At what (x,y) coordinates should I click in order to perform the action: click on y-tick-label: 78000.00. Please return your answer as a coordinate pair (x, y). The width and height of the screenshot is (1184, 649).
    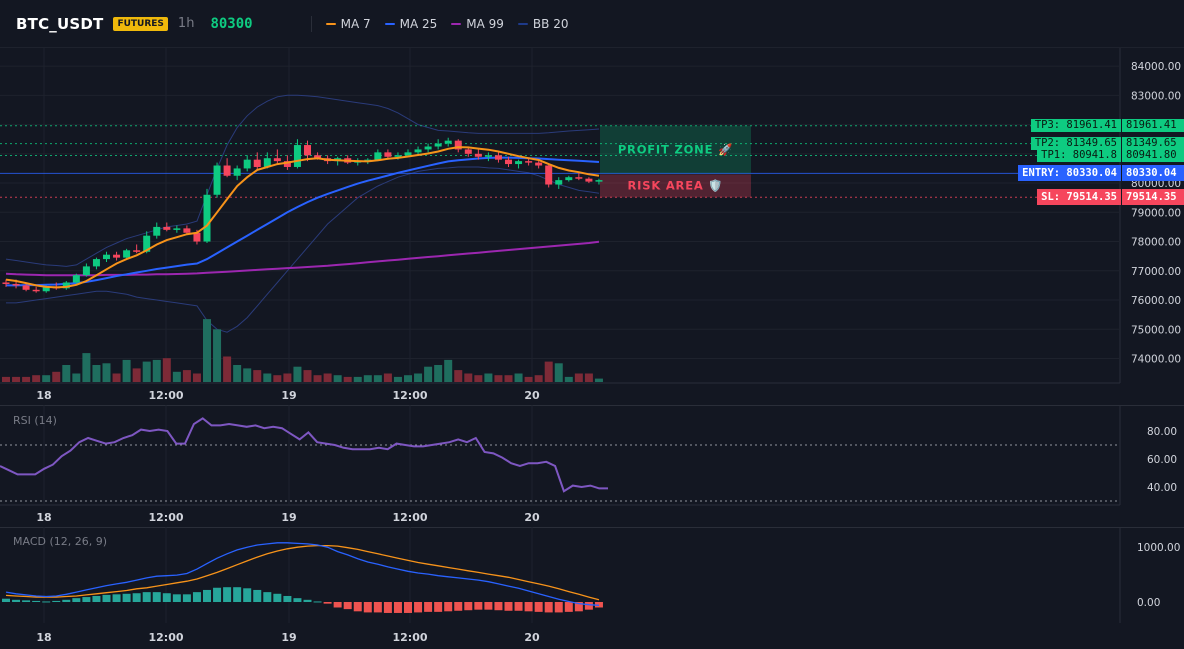
    Looking at the image, I should click on (1156, 243).